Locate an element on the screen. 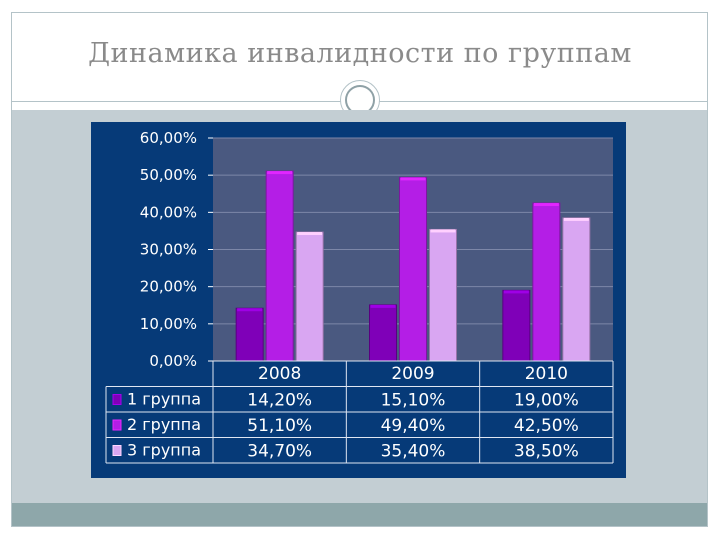  data-label: 49,40% is located at coordinates (413, 426).